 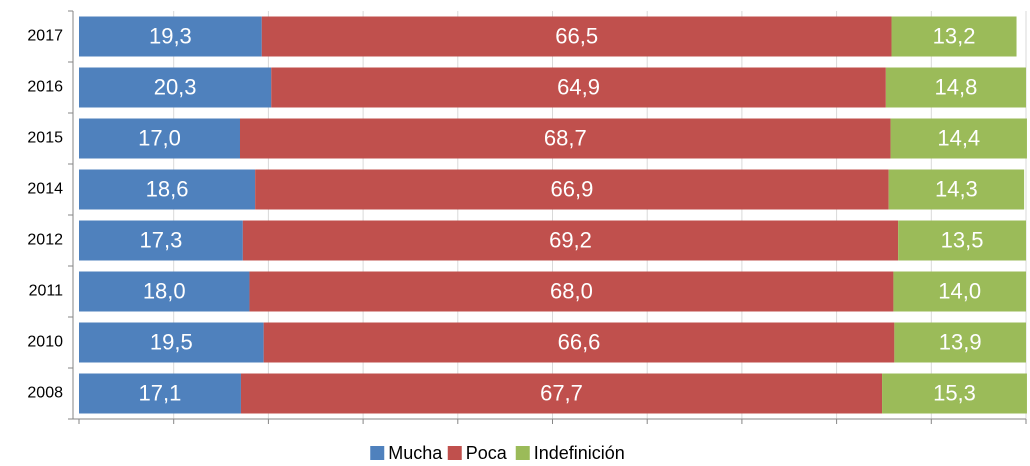 I want to click on y-tick-label: 2015, so click(x=45, y=138).